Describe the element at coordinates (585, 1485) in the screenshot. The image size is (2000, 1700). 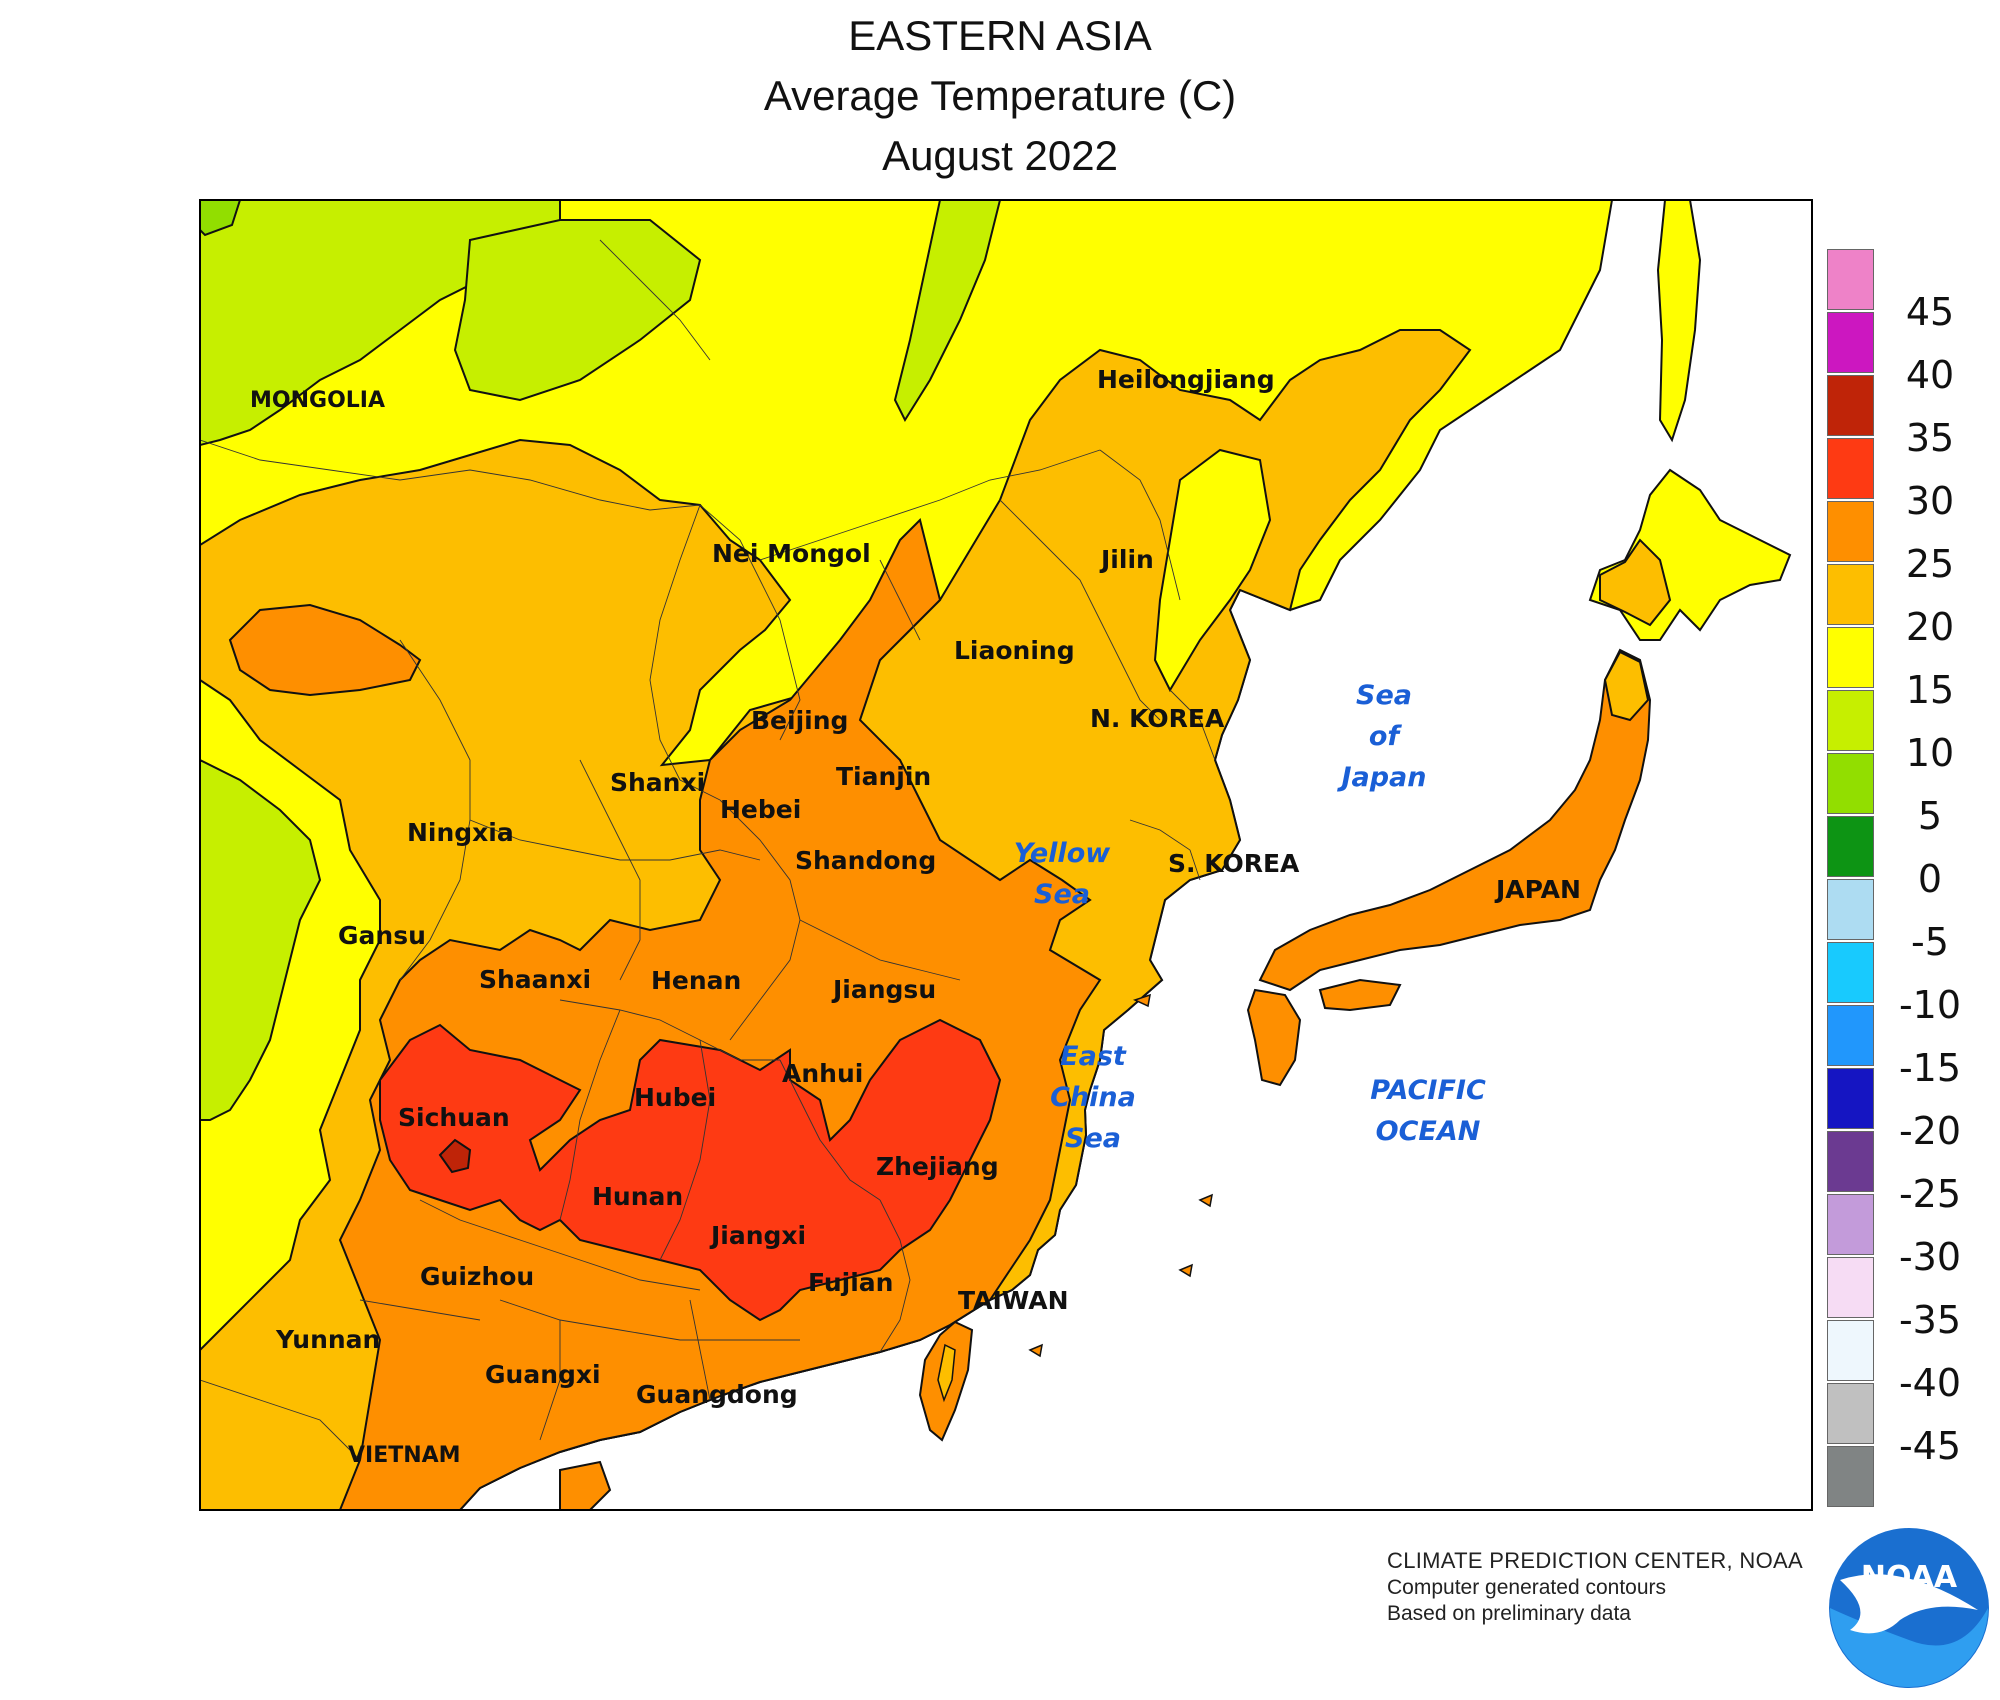
I see `island-hainan` at that location.